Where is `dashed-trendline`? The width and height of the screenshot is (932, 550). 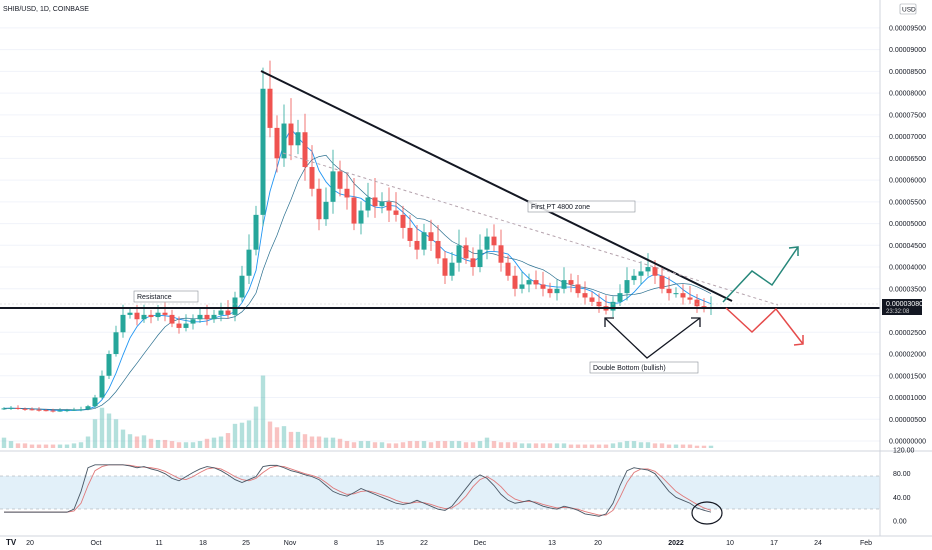
dashed-trendline is located at coordinates (530, 229).